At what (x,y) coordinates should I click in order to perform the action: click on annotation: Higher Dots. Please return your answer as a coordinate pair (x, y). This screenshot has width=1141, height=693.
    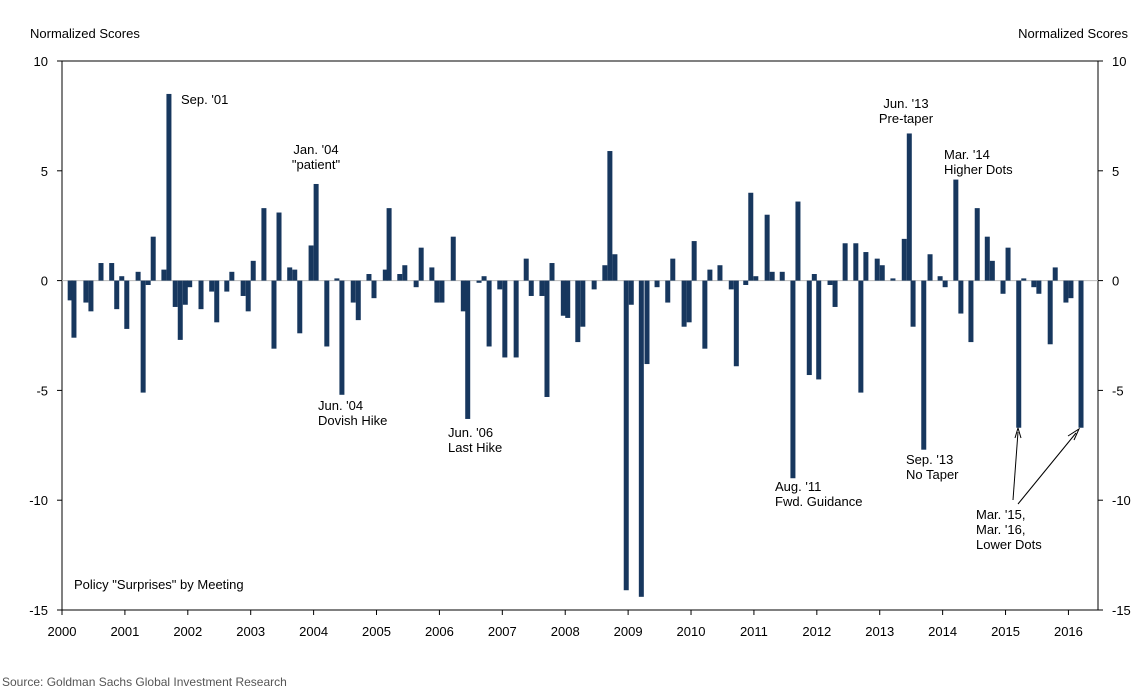
    Looking at the image, I should click on (978, 169).